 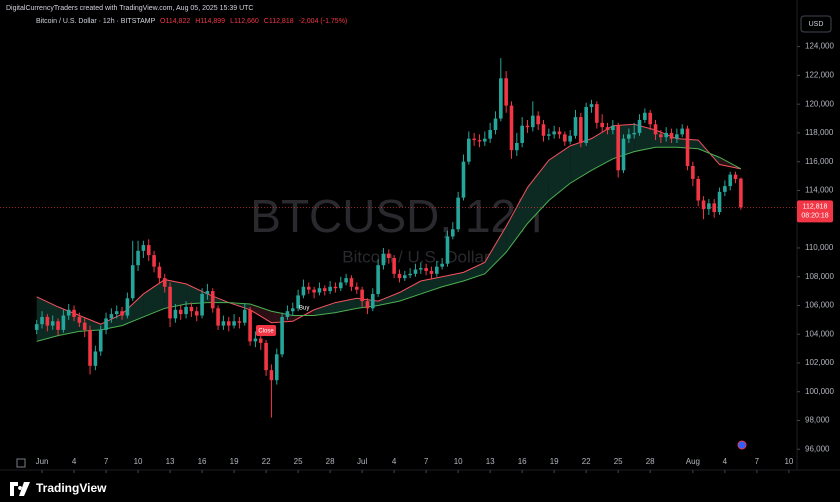 What do you see at coordinates (788, 461) in the screenshot?
I see `x-tick-label: 10` at bounding box center [788, 461].